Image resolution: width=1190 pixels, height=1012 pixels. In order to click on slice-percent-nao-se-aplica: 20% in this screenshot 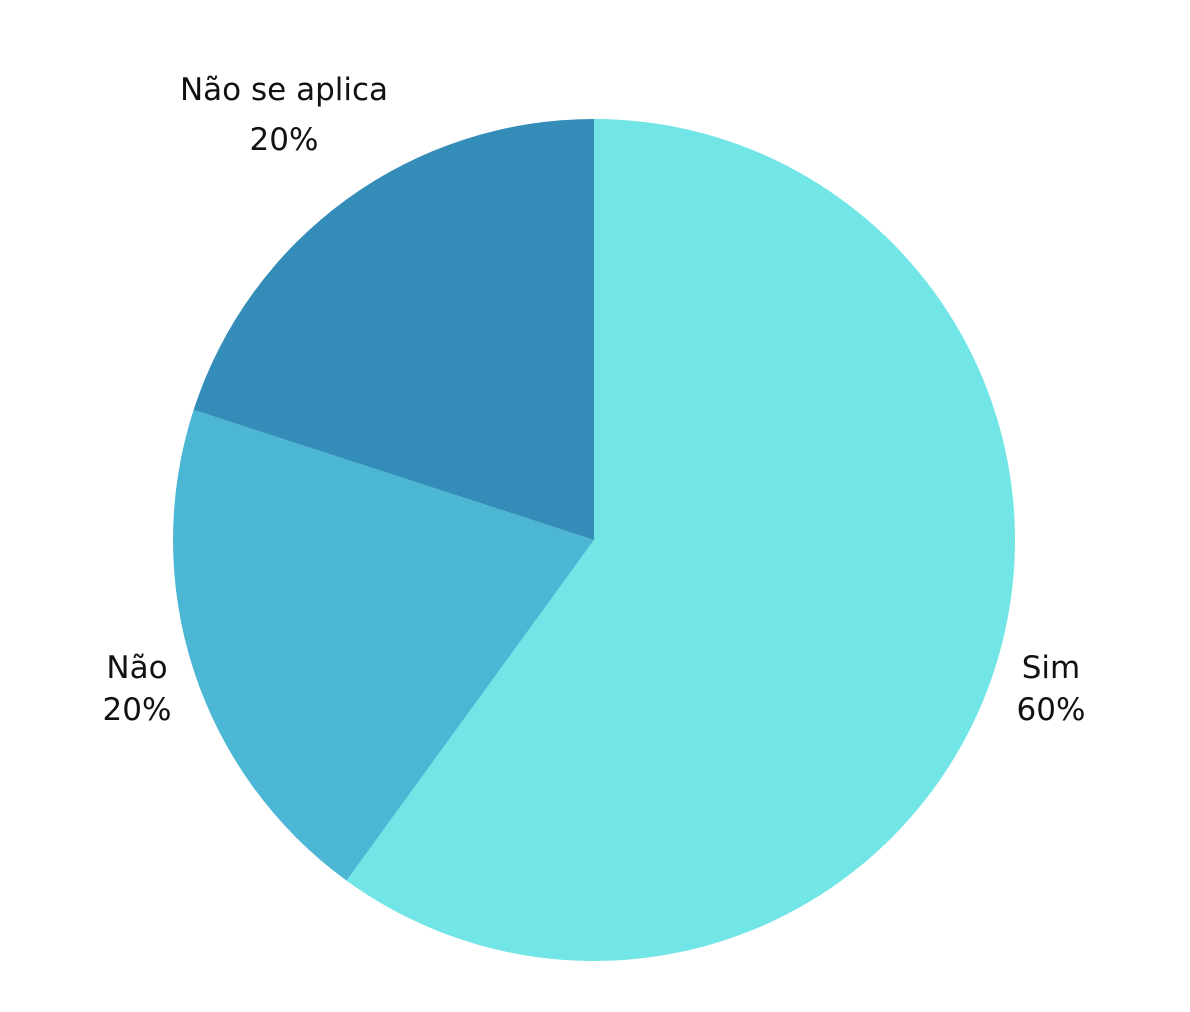, I will do `click(284, 140)`.